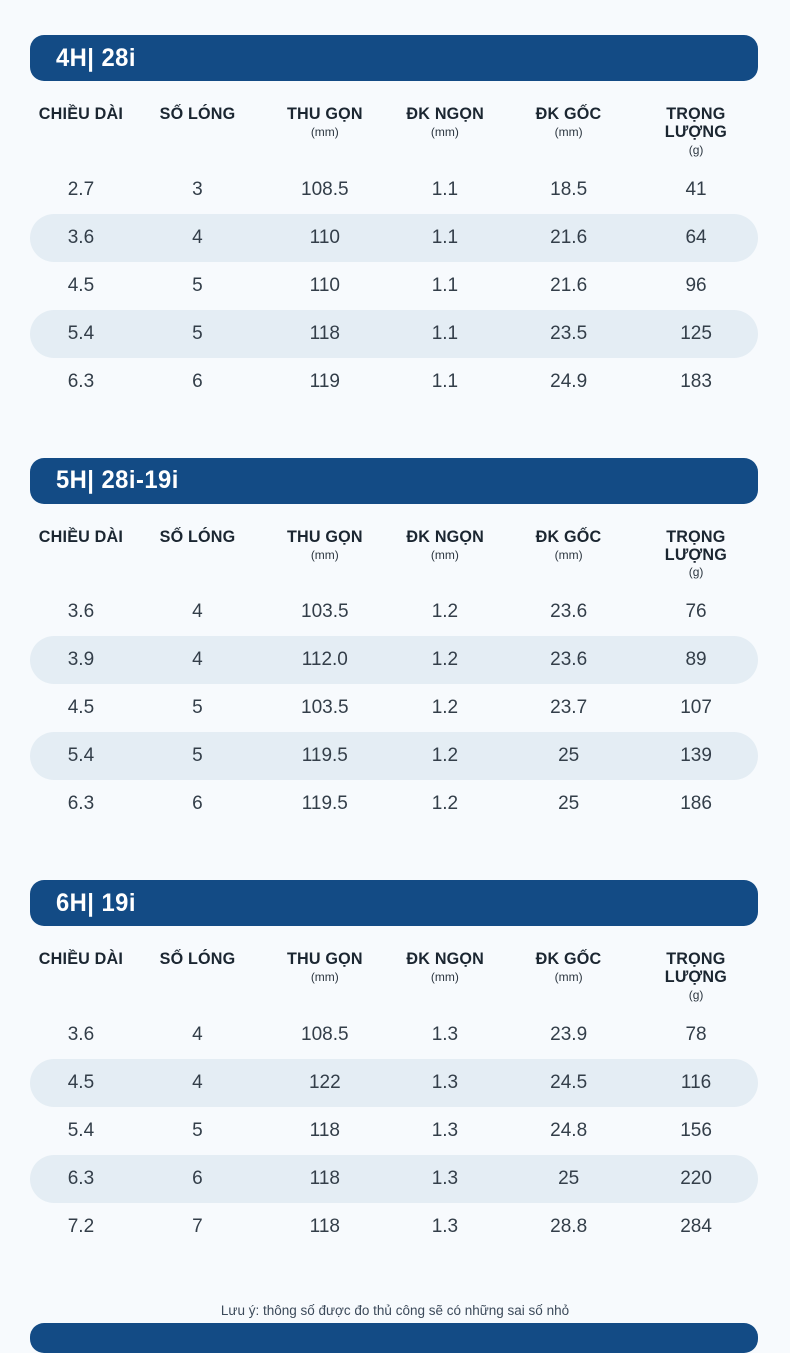  I want to click on table-cell: 41, so click(696, 189).